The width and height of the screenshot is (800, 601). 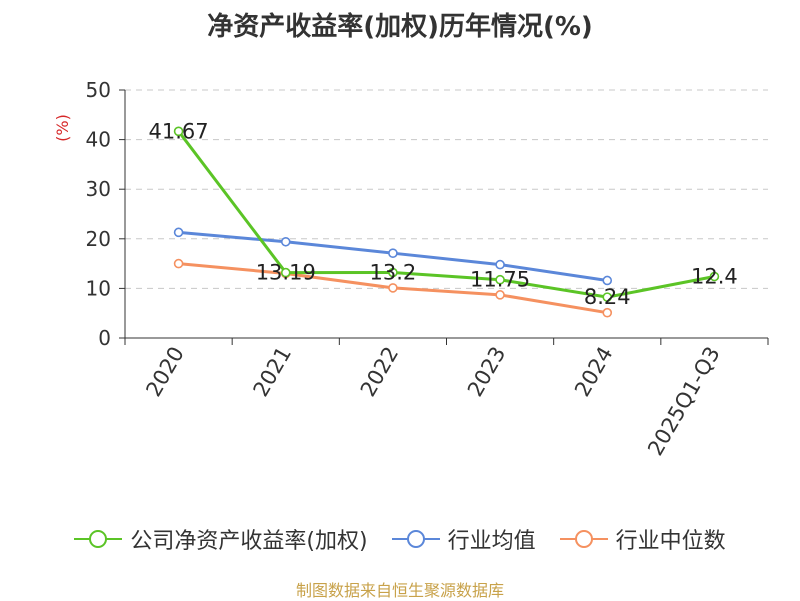 What do you see at coordinates (487, 372) in the screenshot?
I see `x-tick-label: 2023` at bounding box center [487, 372].